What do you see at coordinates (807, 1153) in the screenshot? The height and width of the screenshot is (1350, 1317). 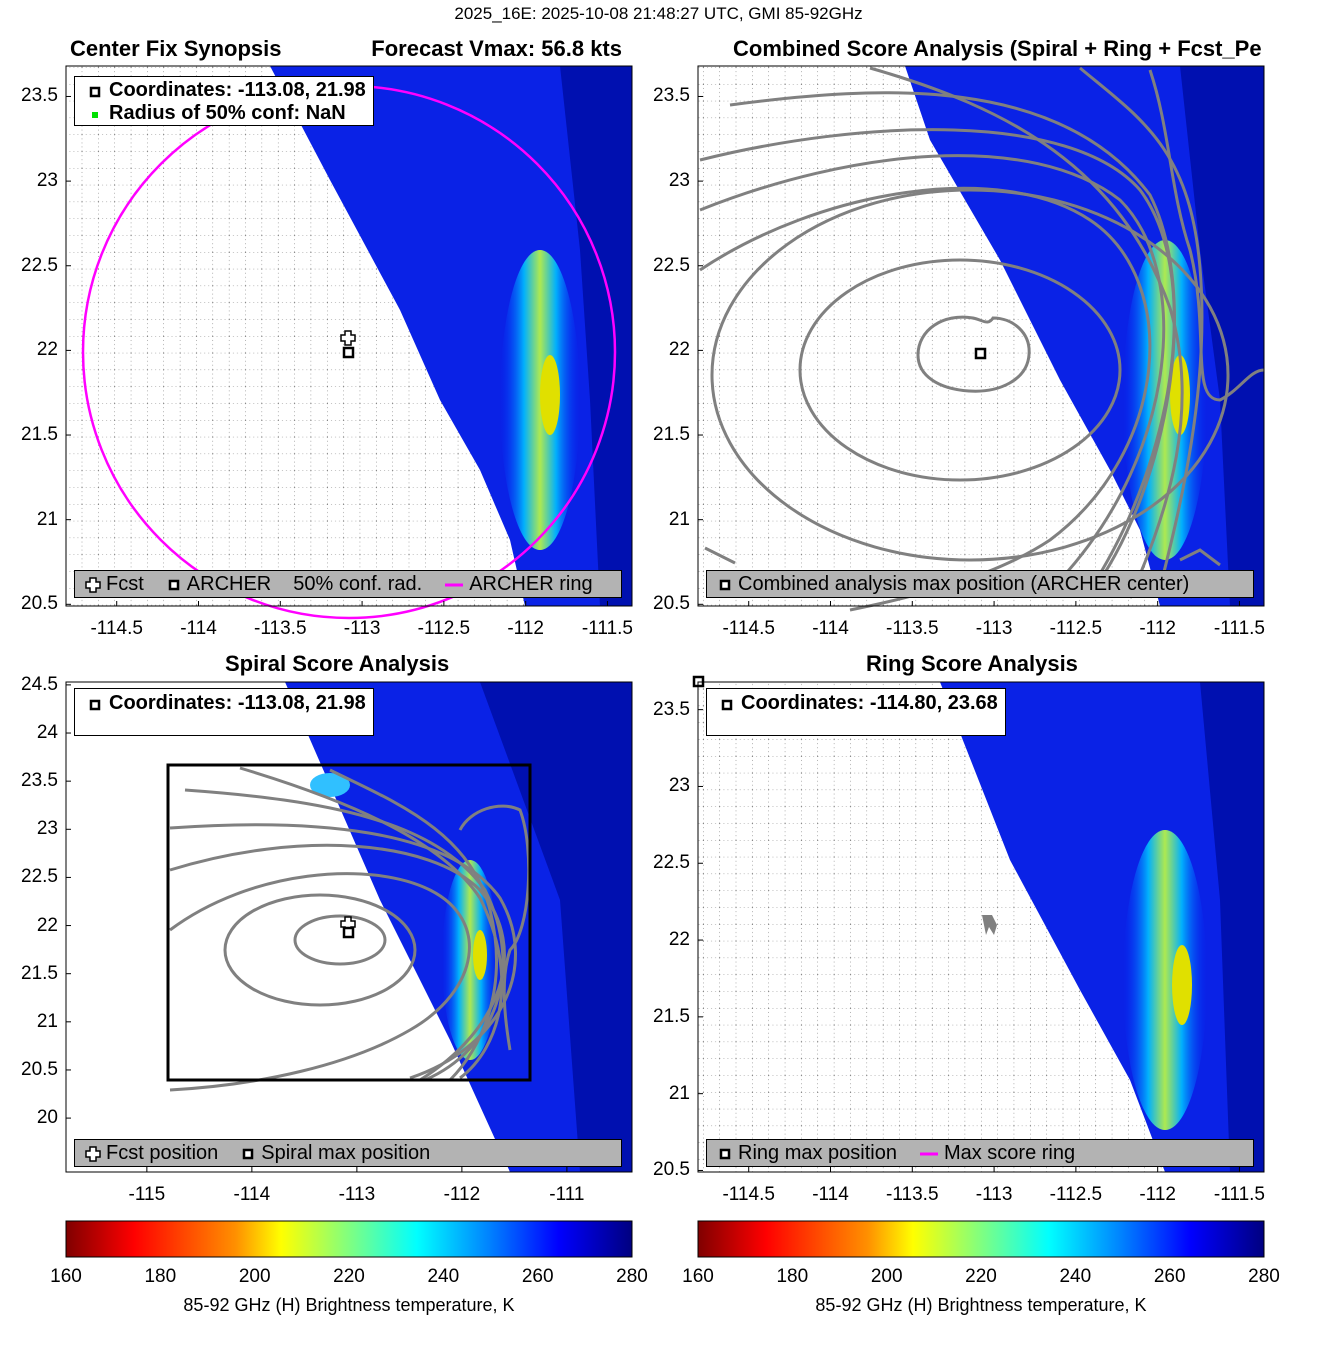 I see `legend-entry-ring-max: Ring max position` at bounding box center [807, 1153].